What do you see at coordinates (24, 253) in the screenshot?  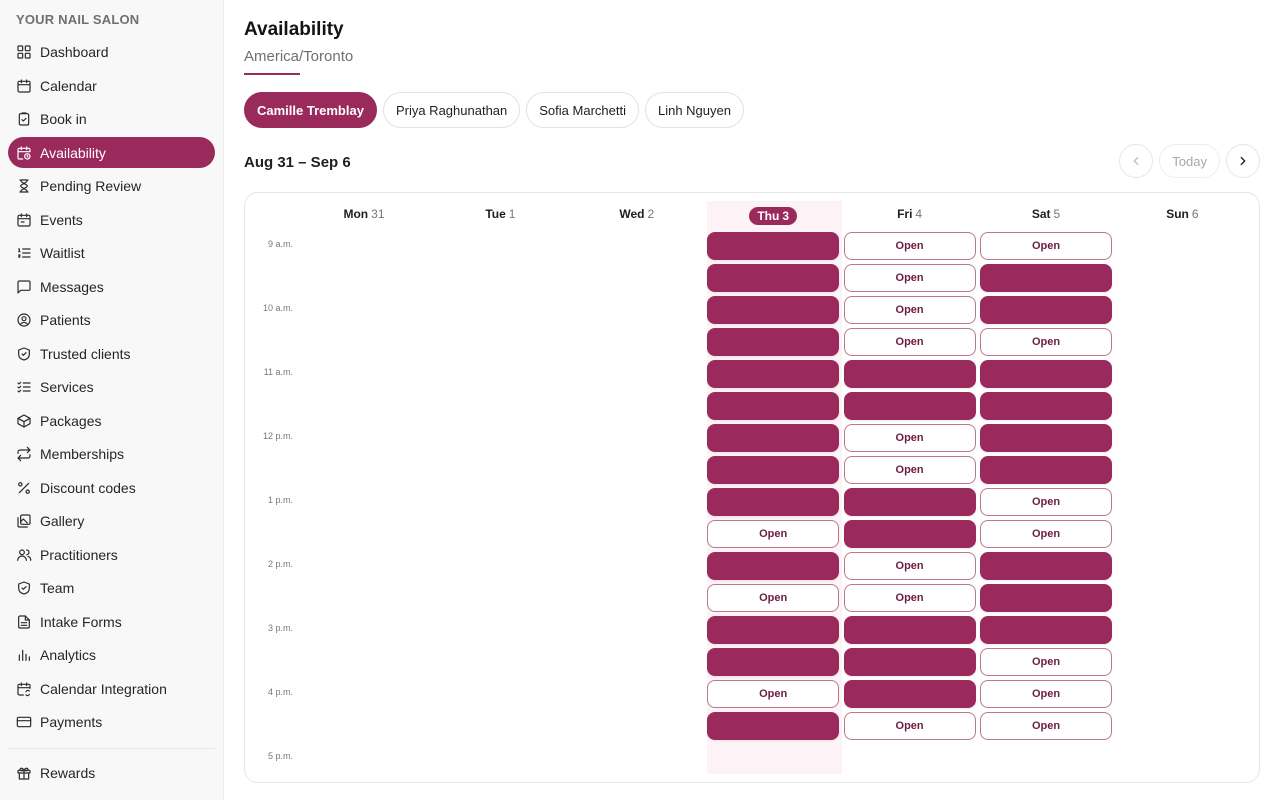 I see `list-ordered-icon` at bounding box center [24, 253].